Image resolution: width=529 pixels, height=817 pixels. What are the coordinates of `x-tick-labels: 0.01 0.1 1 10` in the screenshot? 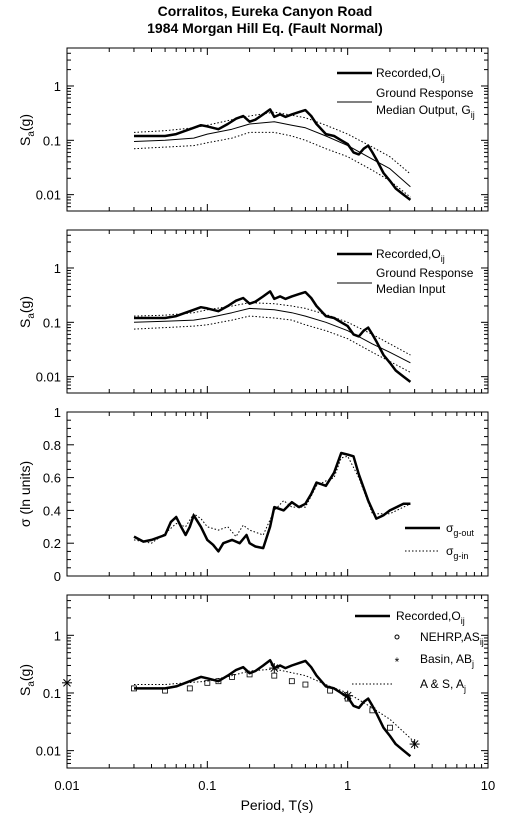 It's located at (274, 785).